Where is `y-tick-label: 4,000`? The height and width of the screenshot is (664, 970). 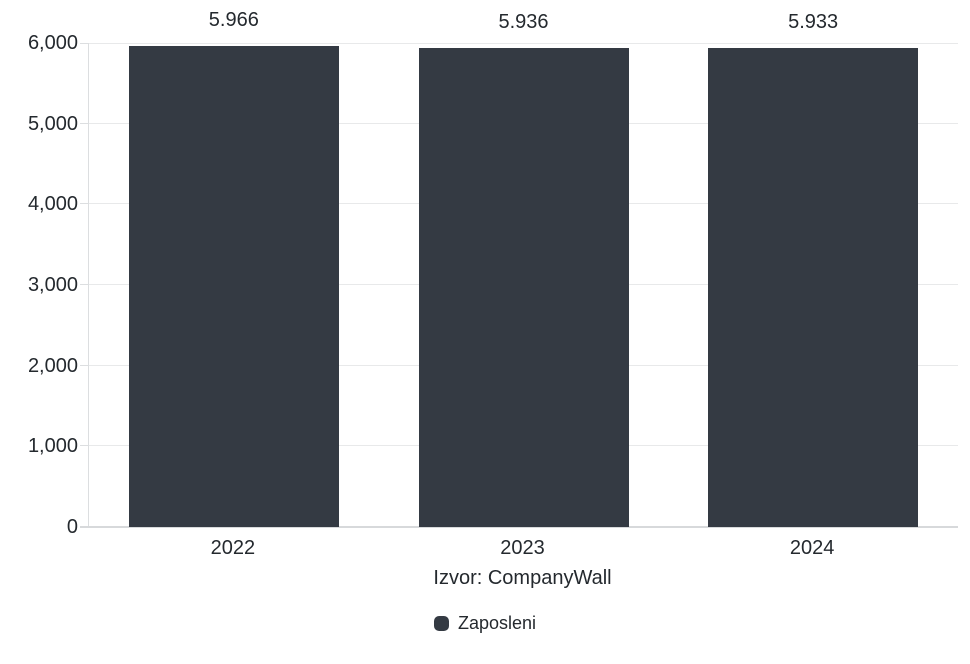 y-tick-label: 4,000 is located at coordinates (52, 204).